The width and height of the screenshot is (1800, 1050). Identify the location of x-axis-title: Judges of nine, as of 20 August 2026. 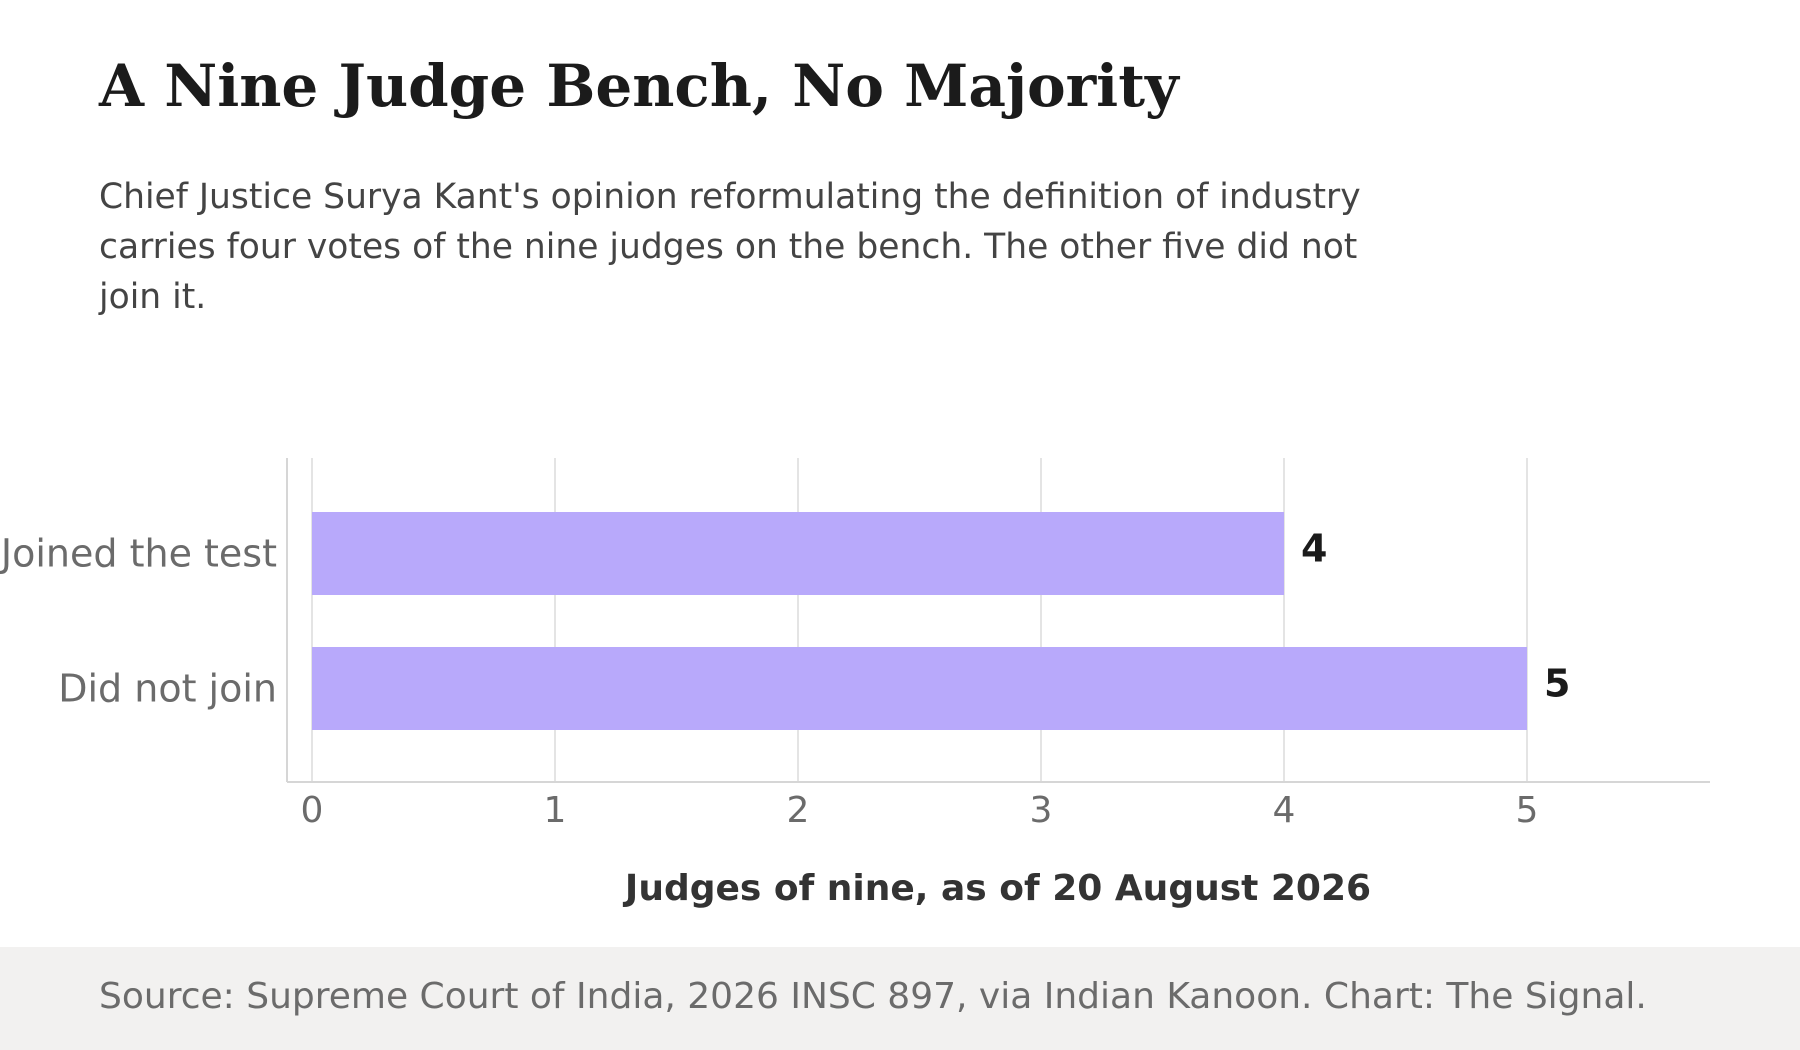
(996, 888).